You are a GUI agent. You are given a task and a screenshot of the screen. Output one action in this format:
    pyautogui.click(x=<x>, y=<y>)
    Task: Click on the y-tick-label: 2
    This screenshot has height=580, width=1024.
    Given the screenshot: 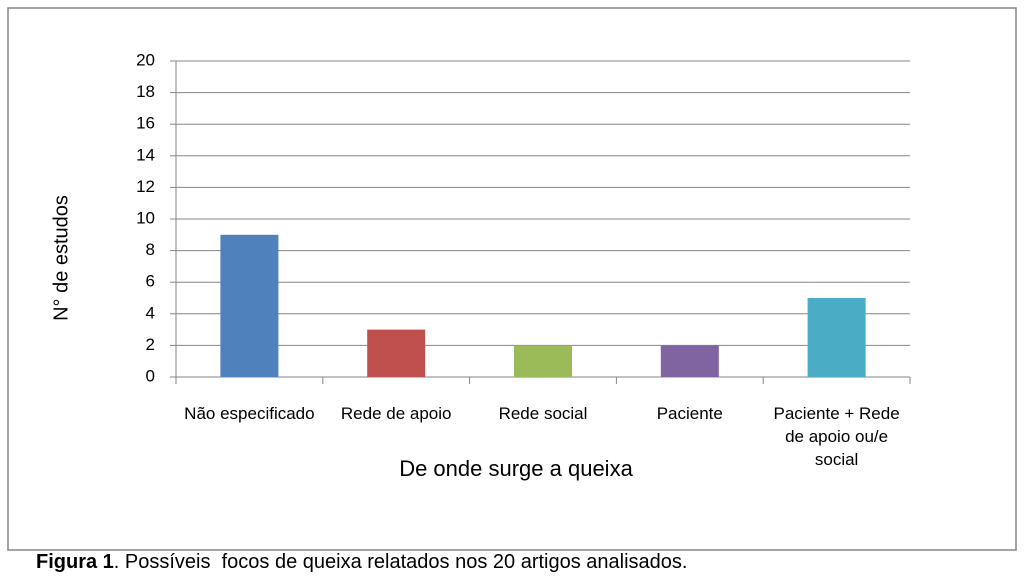 What is the action you would take?
    pyautogui.click(x=150, y=344)
    